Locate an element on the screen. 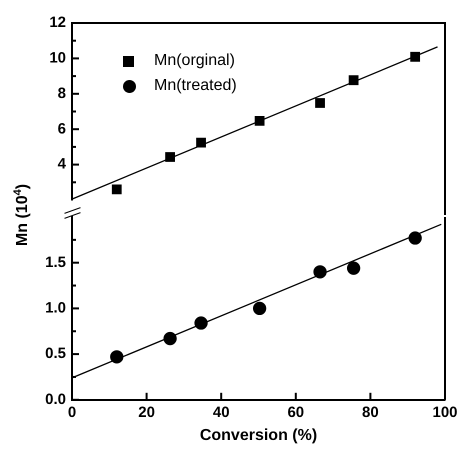 The image size is (465, 449). y-tick-label: 12 is located at coordinates (57, 23).